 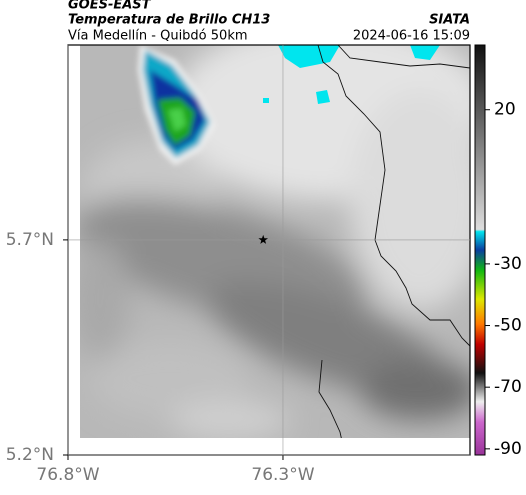 I want to click on source-name: SIATA, so click(x=449, y=20).